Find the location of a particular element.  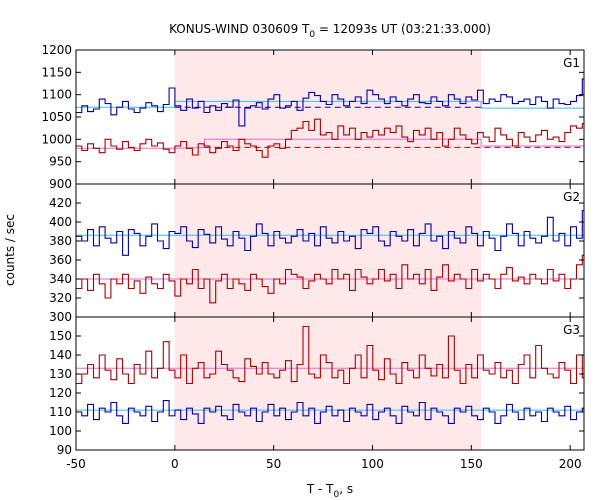

fit-line-fit_blue is located at coordinates (330, 104).